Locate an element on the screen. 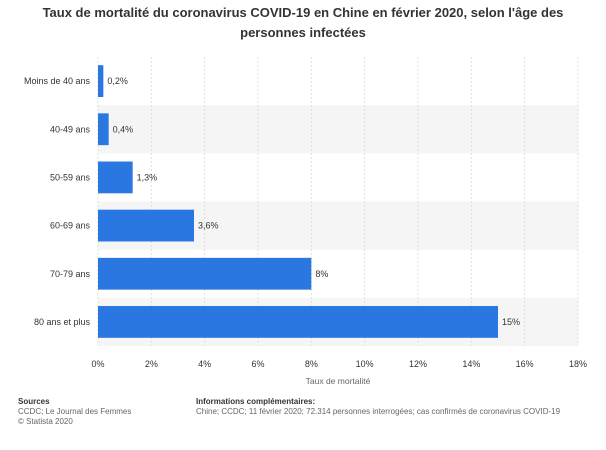 This screenshot has height=450, width=606. x-tick-label: 4% is located at coordinates (204, 364).